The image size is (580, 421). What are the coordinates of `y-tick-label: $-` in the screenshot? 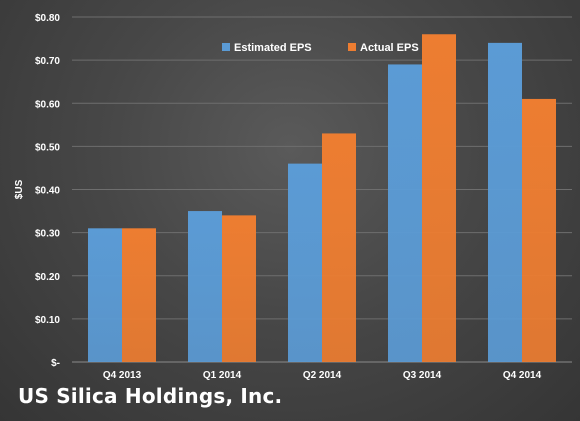 It's located at (55, 363).